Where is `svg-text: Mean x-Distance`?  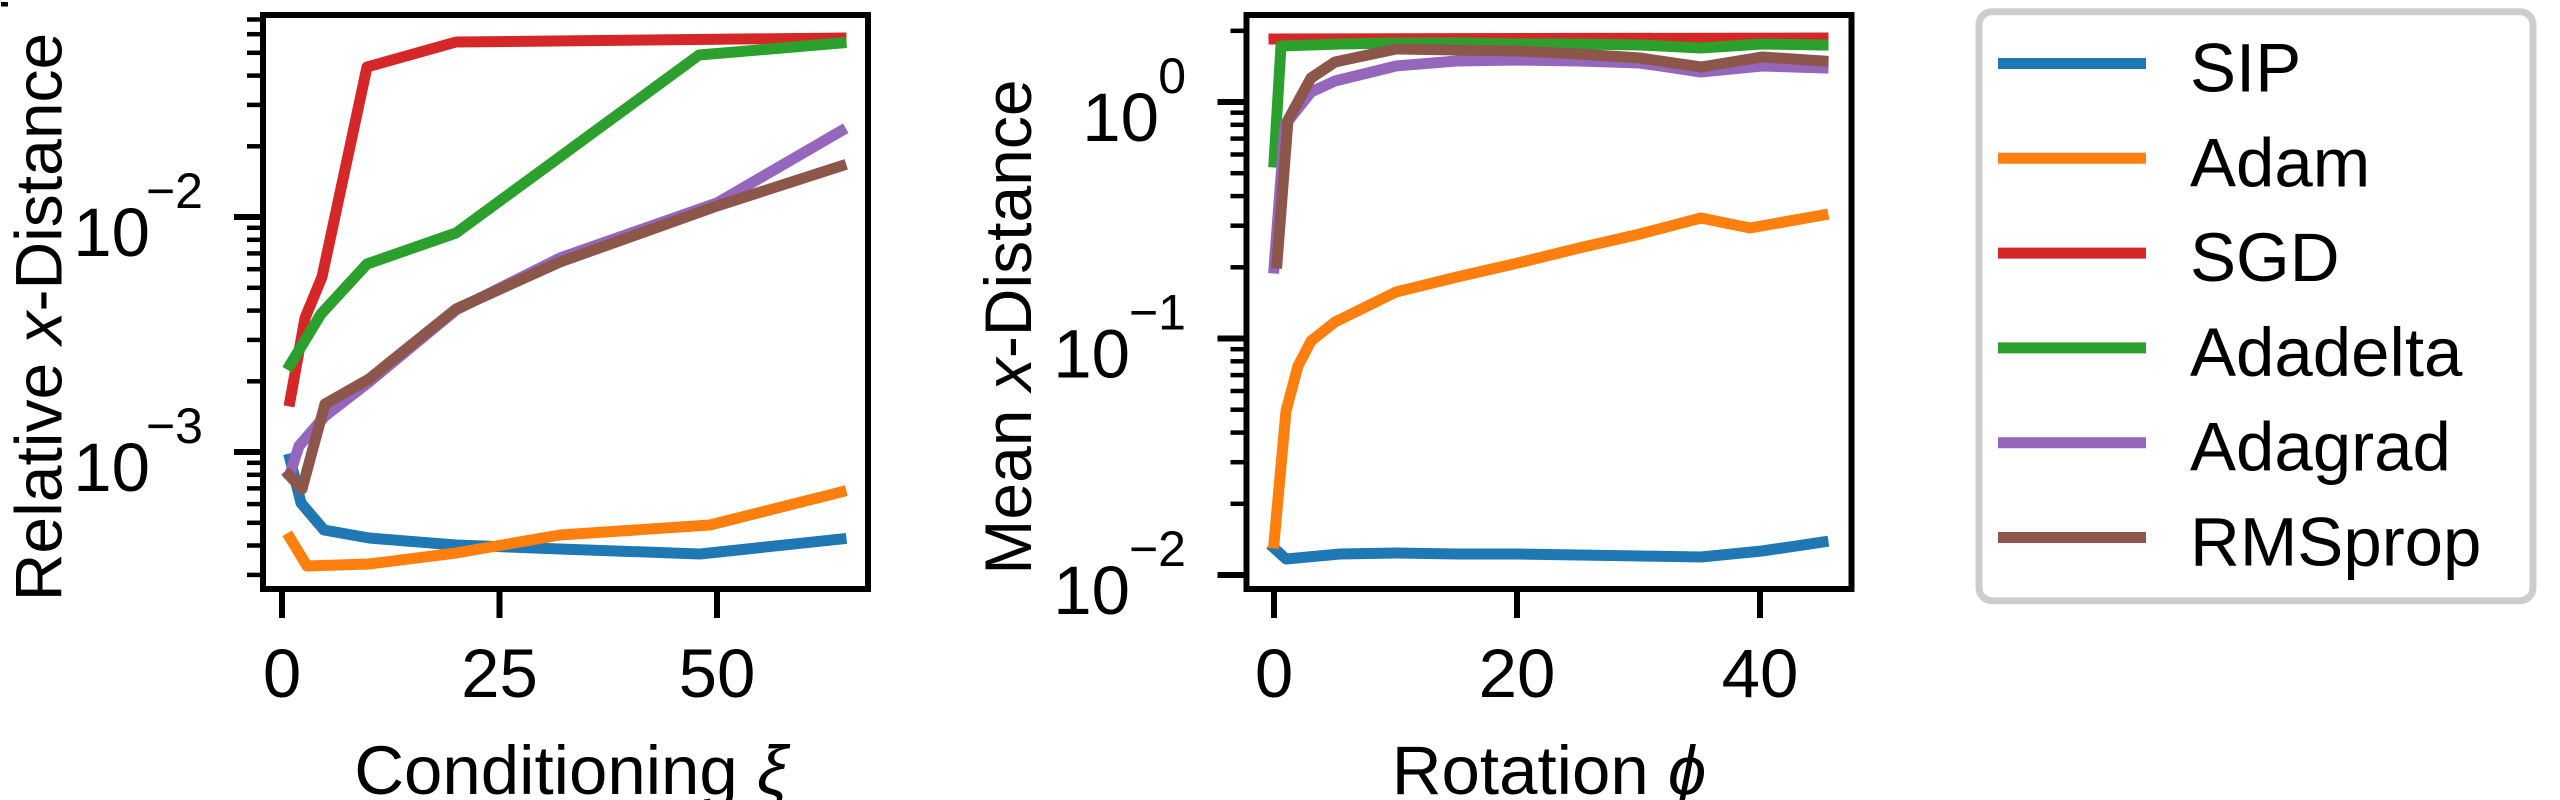
svg-text: Mean x-Distance is located at coordinates (1008, 326).